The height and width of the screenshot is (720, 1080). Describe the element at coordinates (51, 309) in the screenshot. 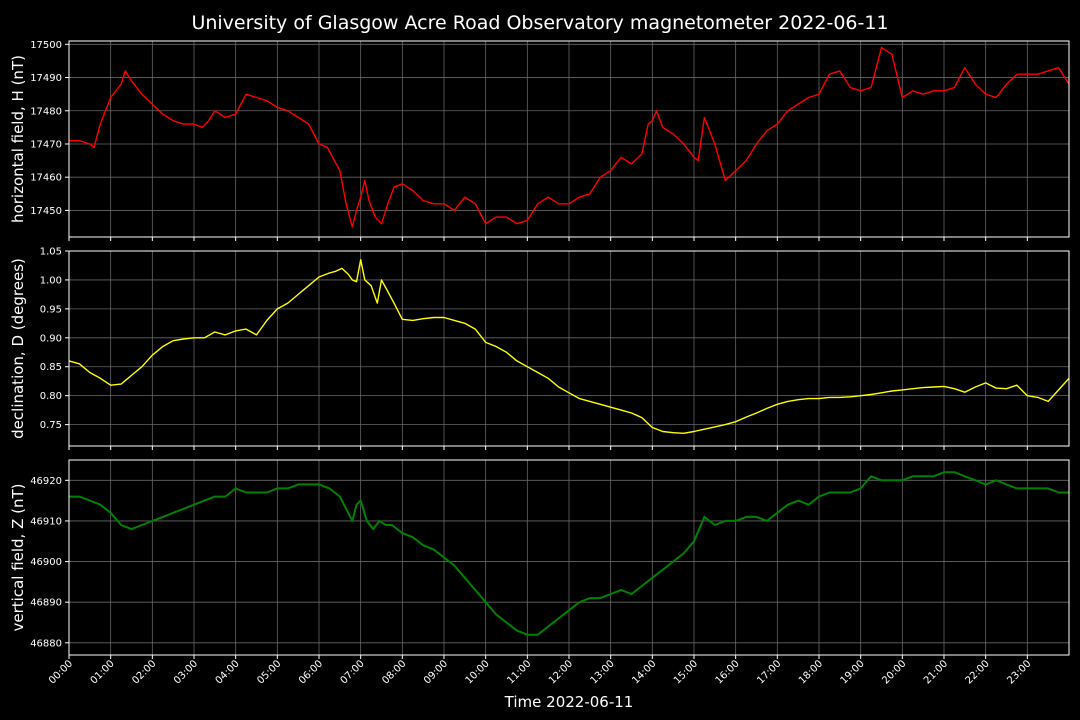

I see `y-tick-label: 0.95` at that location.